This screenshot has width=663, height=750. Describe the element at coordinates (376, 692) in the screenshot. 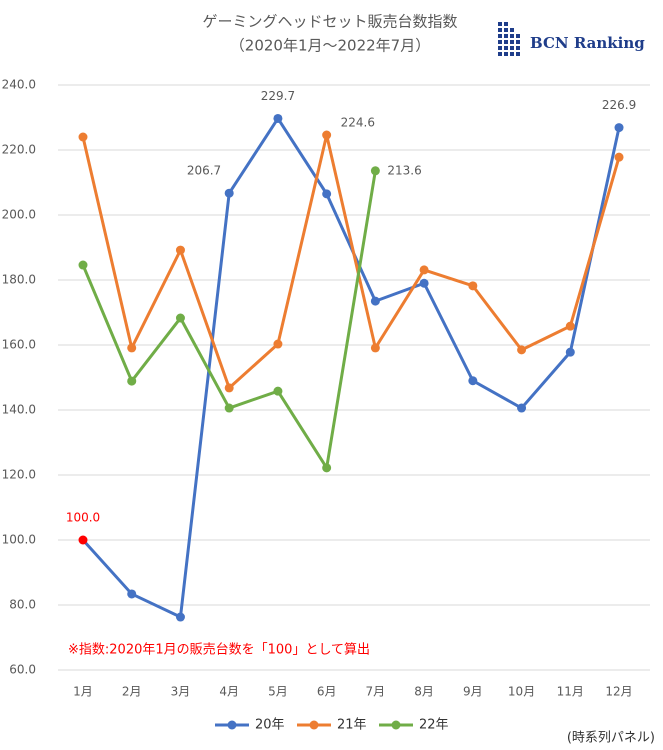

I see `x-tick-label: 7月` at that location.